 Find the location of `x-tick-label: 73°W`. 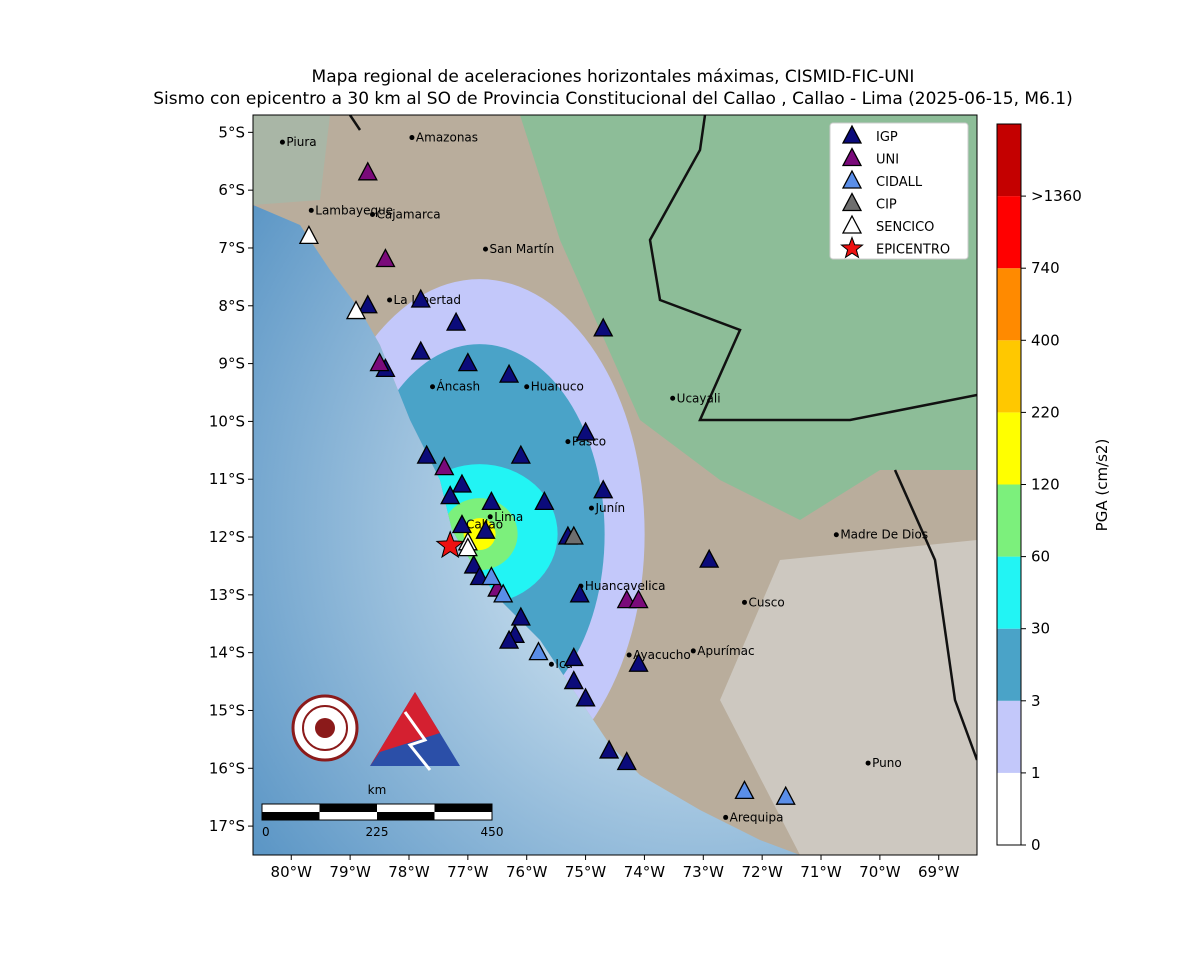

x-tick-label: 73°W is located at coordinates (704, 872).